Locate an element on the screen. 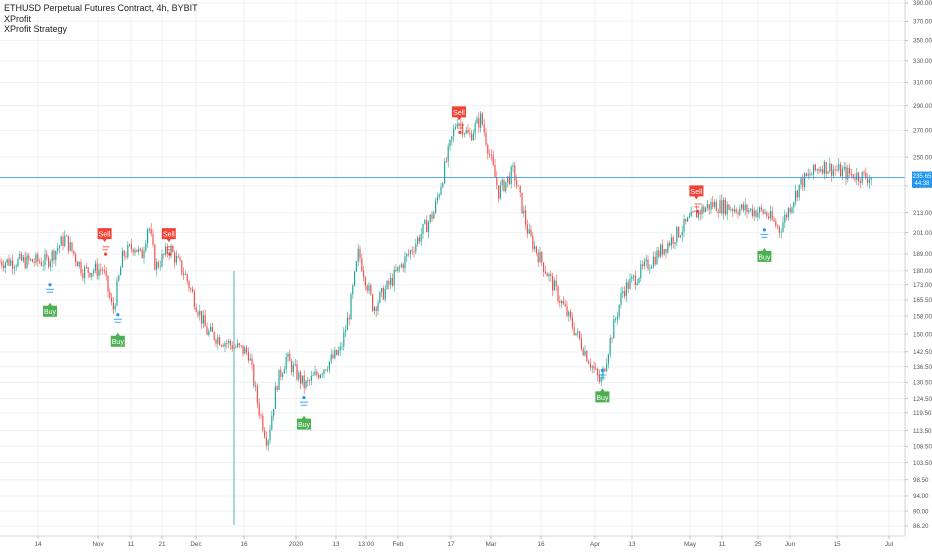 Image resolution: width=932 pixels, height=555 pixels. buy-note-line is located at coordinates (764, 234).